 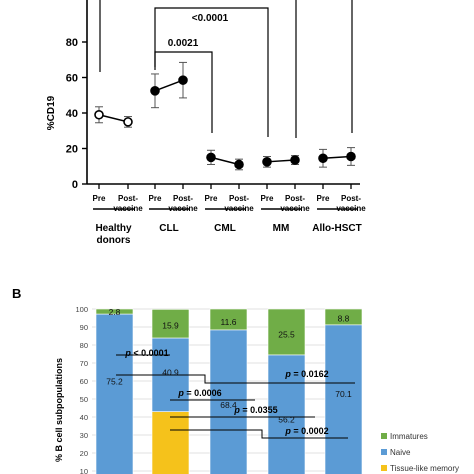 I want to click on comparison-p-value: p < 0.0001, so click(x=146, y=353).